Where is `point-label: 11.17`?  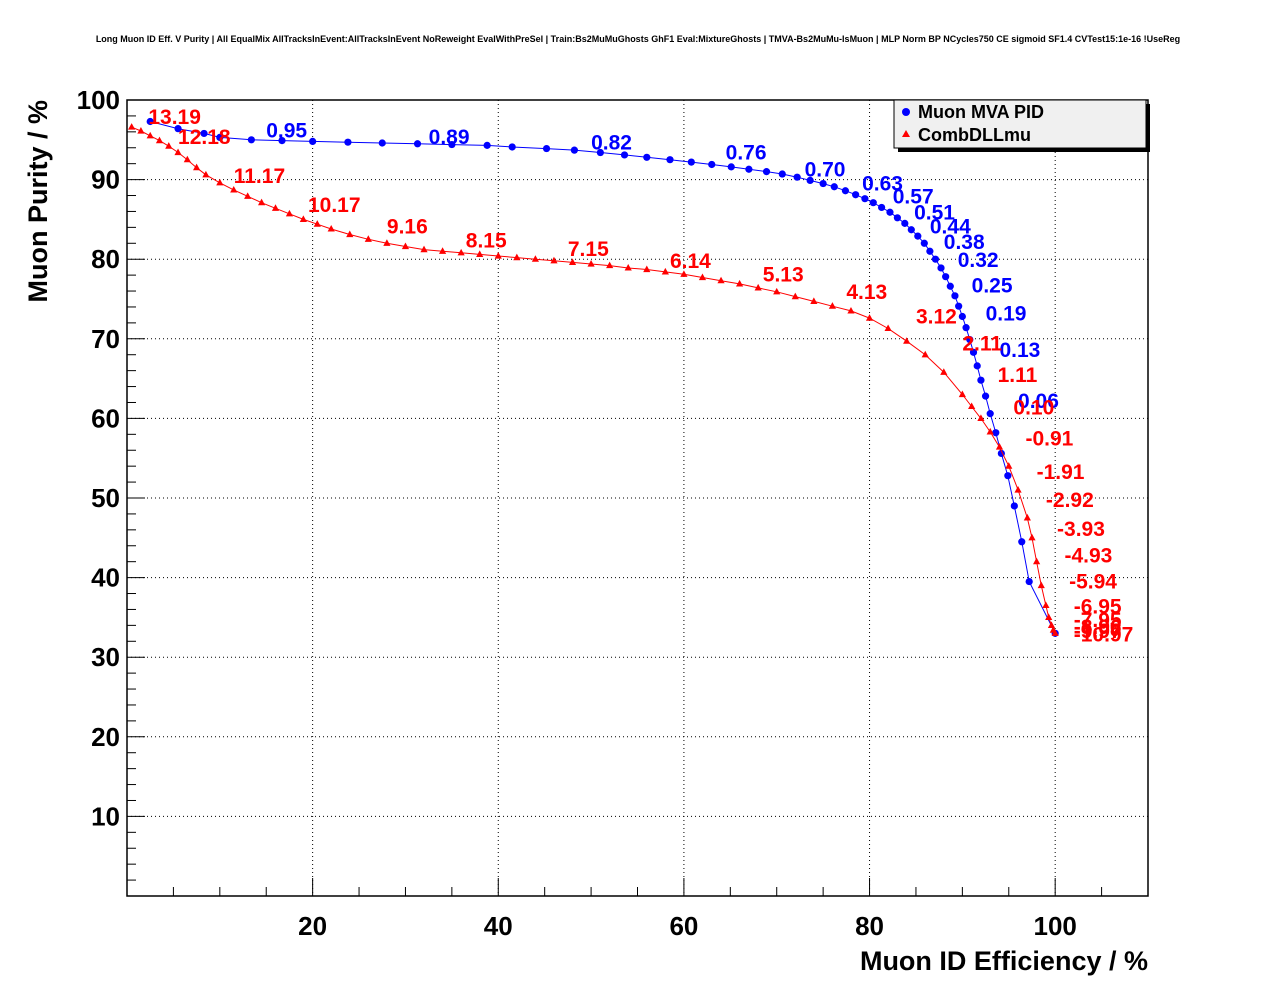
point-label: 11.17 is located at coordinates (259, 176).